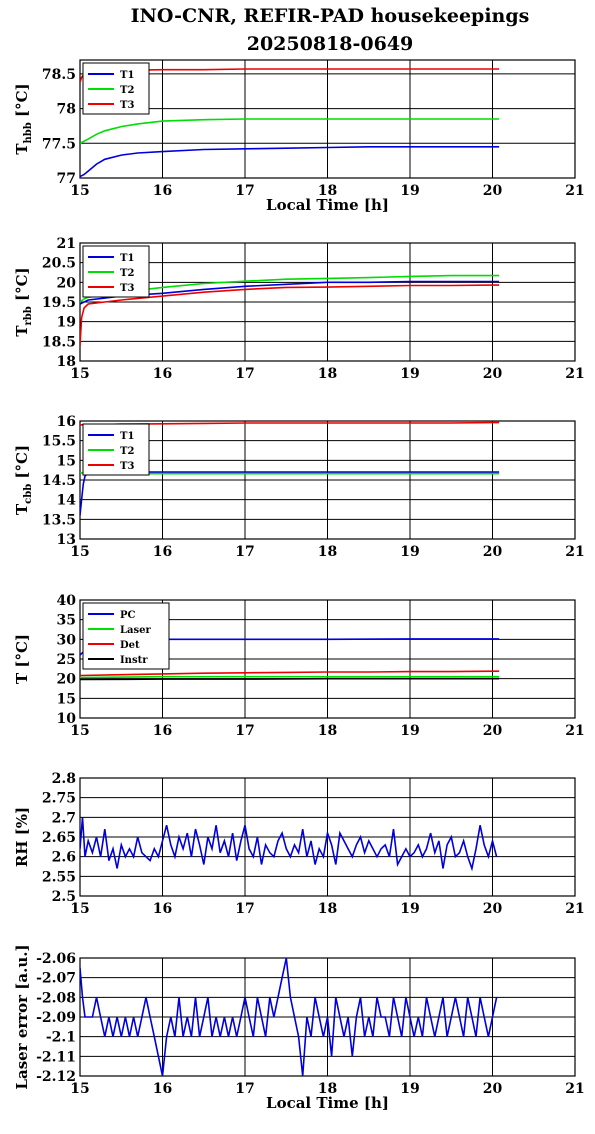 The width and height of the screenshot is (595, 1134). Describe the element at coordinates (66, 422) in the screenshot. I see `ytick-label: 16` at that location.